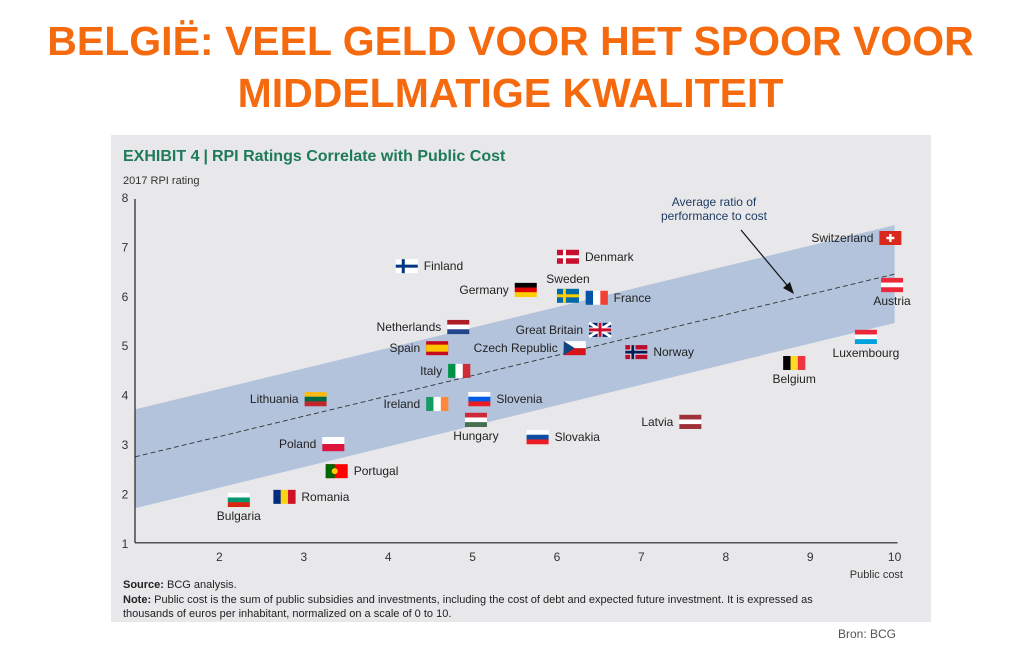 Image resolution: width=1021 pixels, height=652 pixels. I want to click on y-axis-label: 2017 RPI rating, so click(161, 181).